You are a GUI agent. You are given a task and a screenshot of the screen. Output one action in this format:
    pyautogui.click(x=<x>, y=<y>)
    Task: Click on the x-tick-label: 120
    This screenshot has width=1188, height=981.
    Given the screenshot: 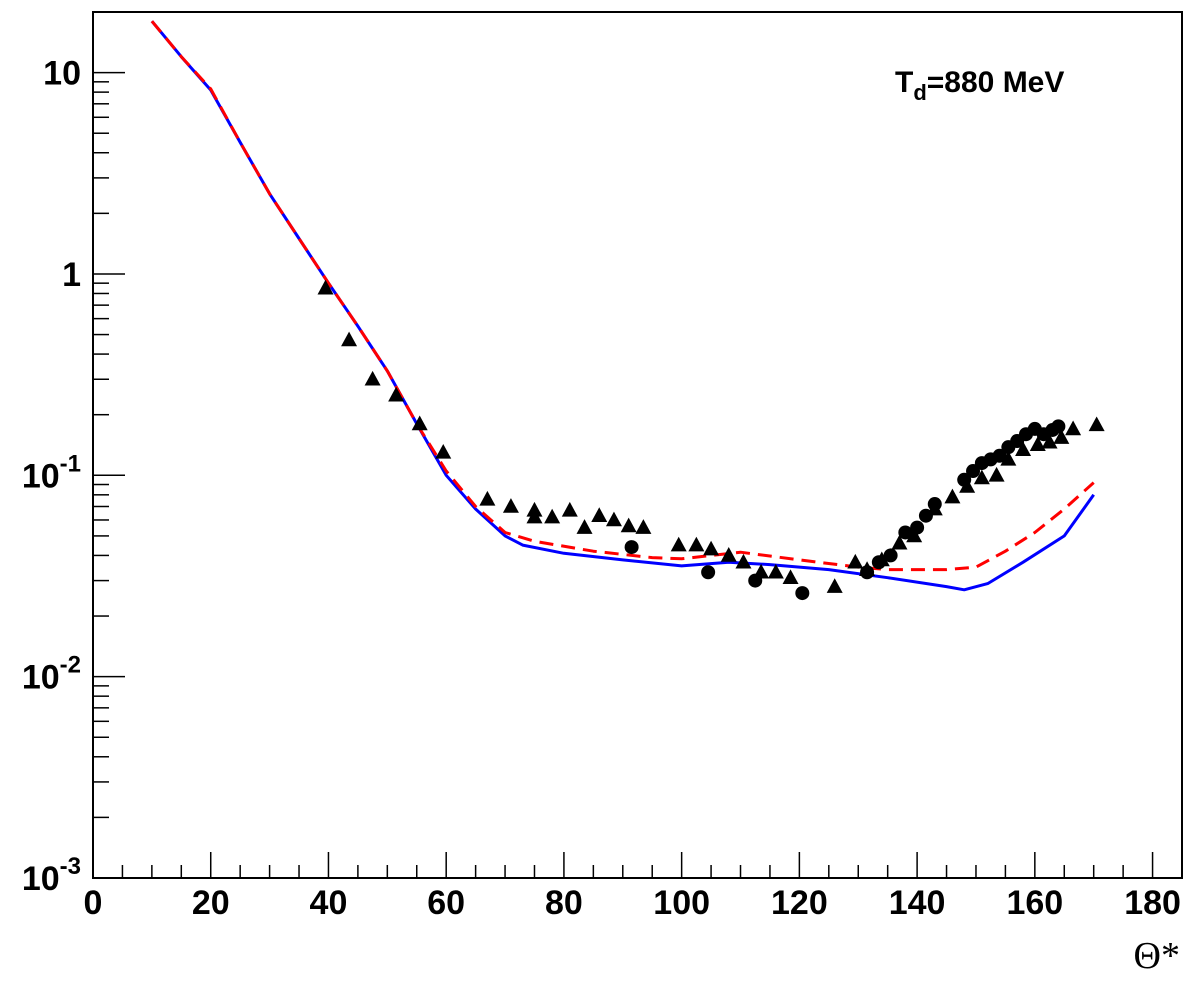 What is the action you would take?
    pyautogui.click(x=799, y=903)
    